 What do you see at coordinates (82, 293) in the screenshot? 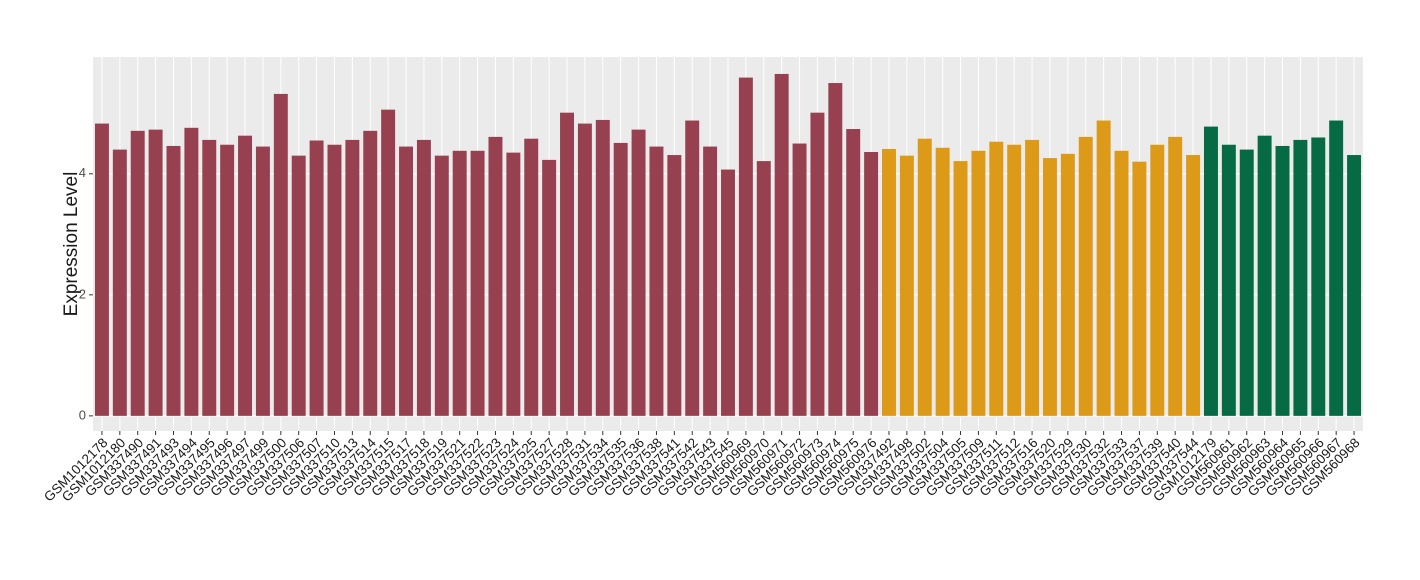
I see `y-tick-label: 2` at bounding box center [82, 293].